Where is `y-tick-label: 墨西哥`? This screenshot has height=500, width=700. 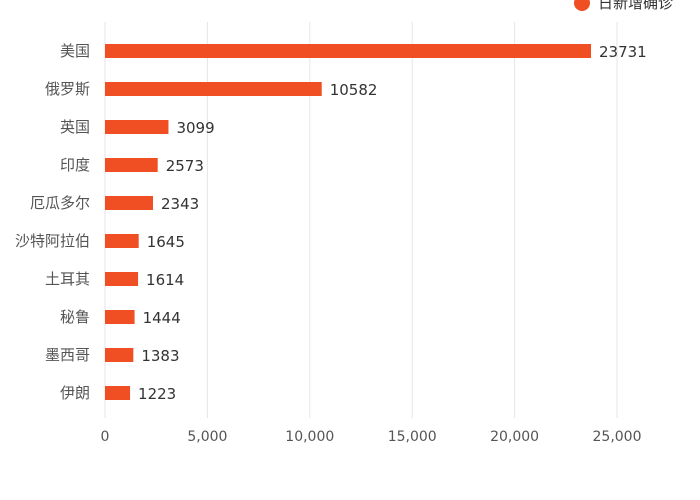 y-tick-label: 墨西哥 is located at coordinates (67, 355).